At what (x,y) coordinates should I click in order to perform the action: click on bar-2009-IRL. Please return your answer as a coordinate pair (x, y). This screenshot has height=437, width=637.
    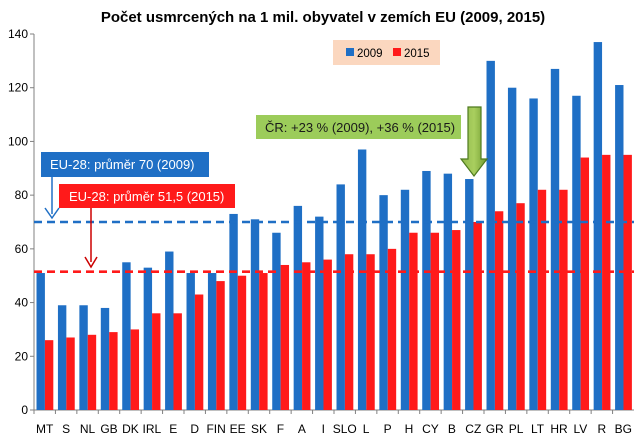
    Looking at the image, I should click on (148, 338).